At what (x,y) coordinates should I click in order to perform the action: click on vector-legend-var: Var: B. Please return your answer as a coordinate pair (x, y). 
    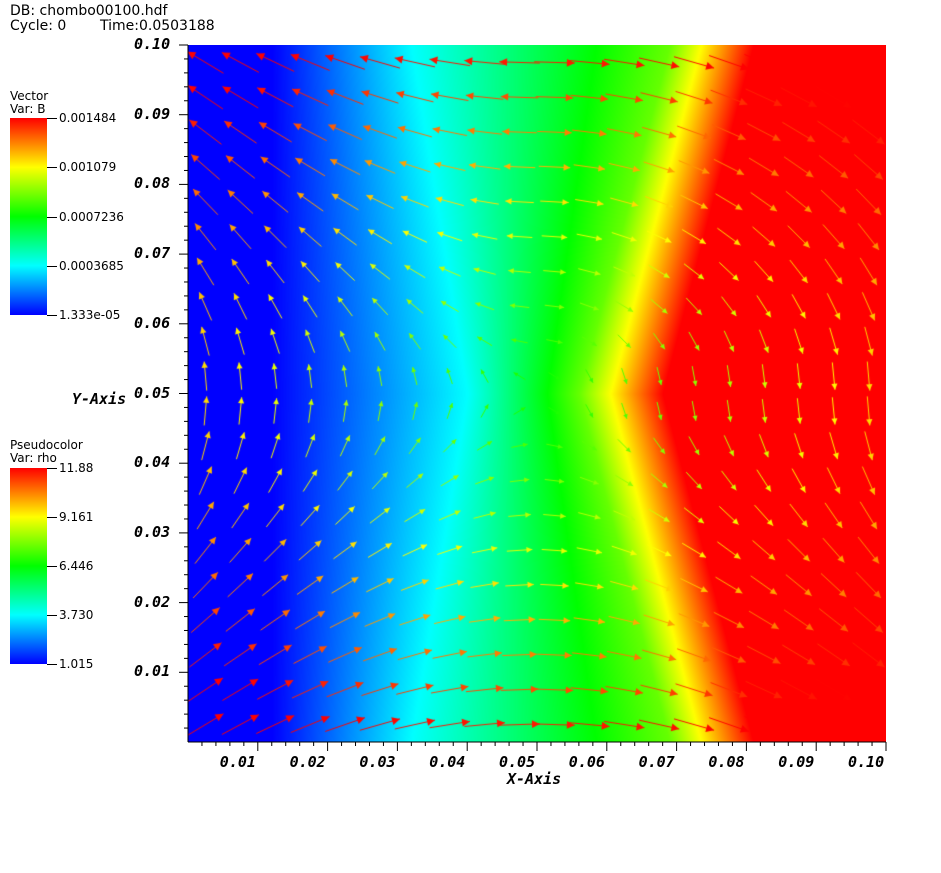
    Looking at the image, I should click on (28, 109).